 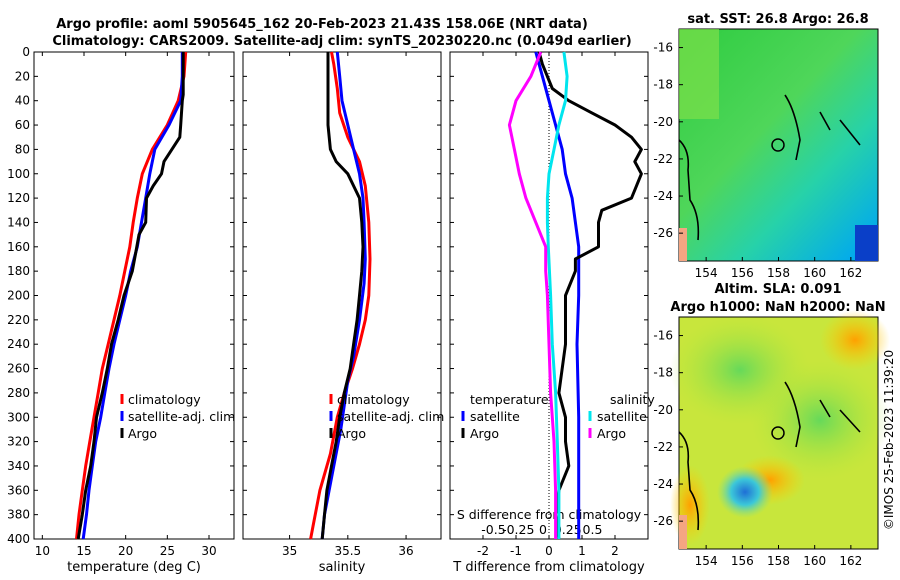 What do you see at coordinates (549, 551) in the screenshot?
I see `difference-xtick-label: 0` at bounding box center [549, 551].